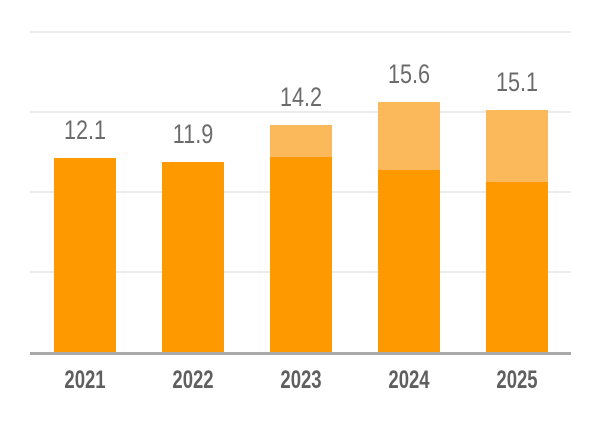 This screenshot has width=600, height=422. I want to click on x-axis-line, so click(300, 353).